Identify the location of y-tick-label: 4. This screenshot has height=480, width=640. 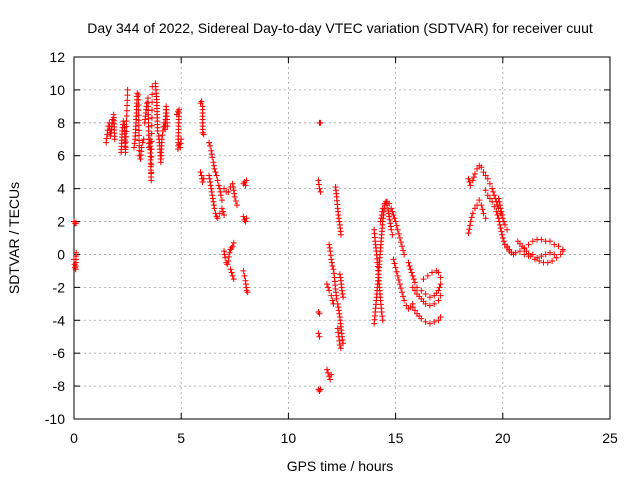
(61, 189).